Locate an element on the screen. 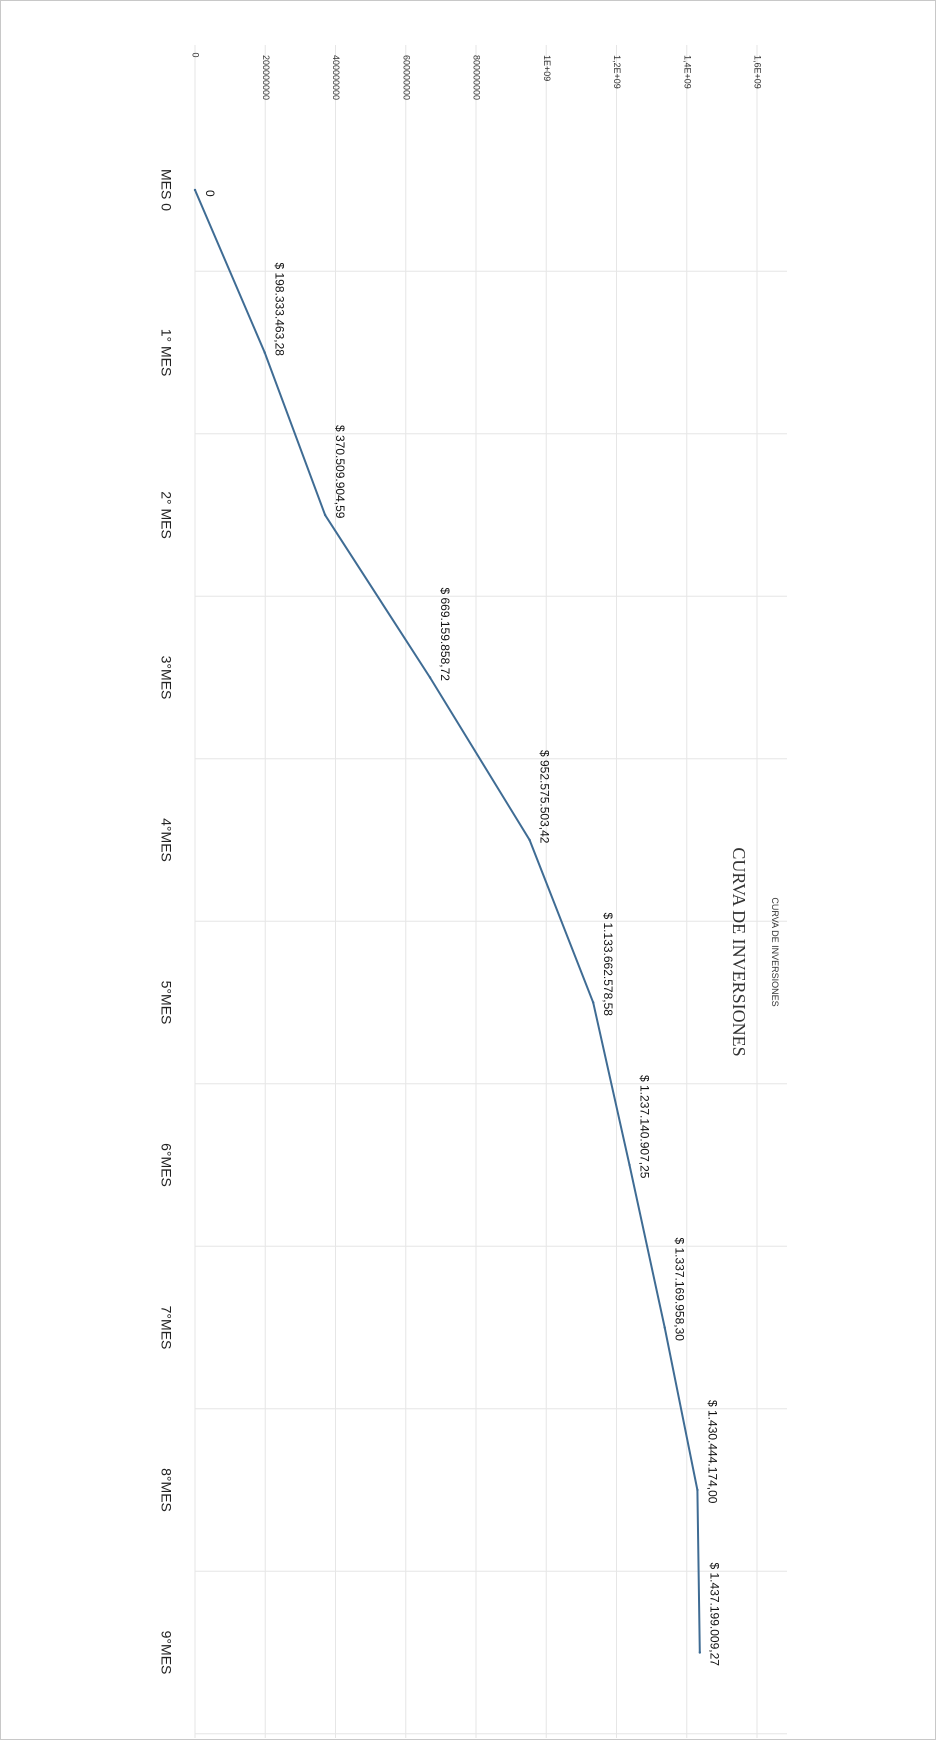  value-tick-label: 1E+09 is located at coordinates (547, 68).